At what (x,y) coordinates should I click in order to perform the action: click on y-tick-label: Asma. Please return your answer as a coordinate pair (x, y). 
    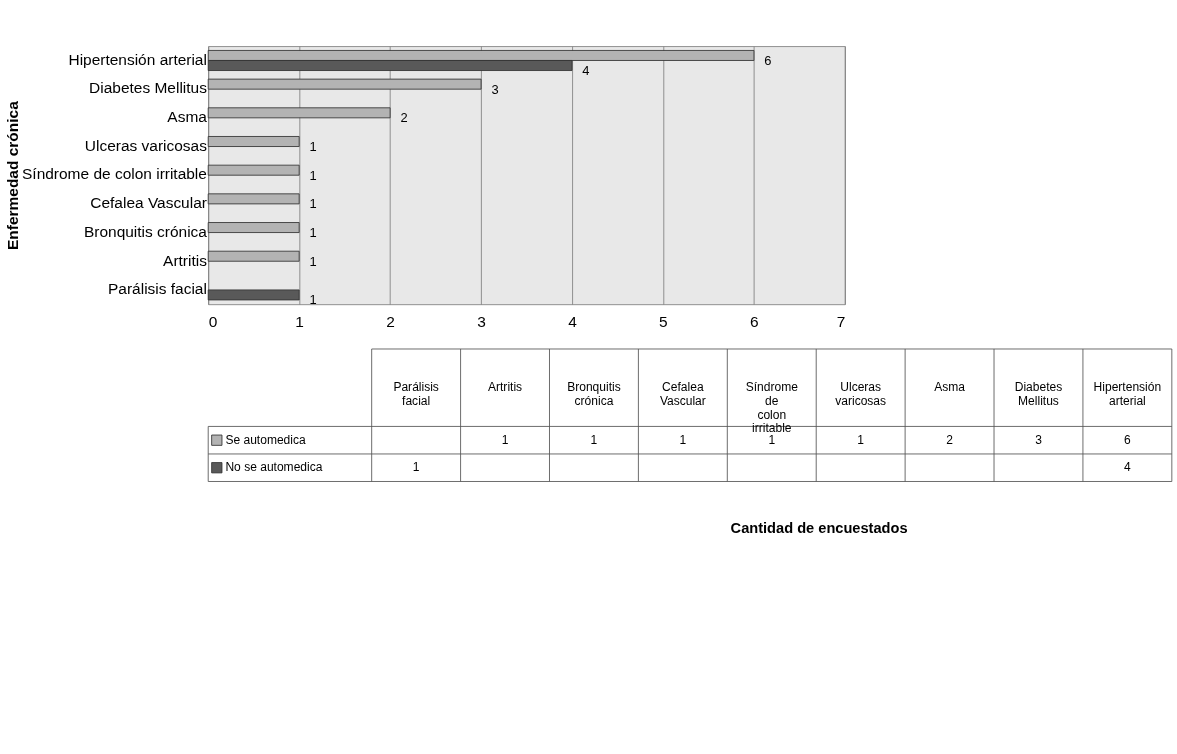
    Looking at the image, I should click on (187, 117).